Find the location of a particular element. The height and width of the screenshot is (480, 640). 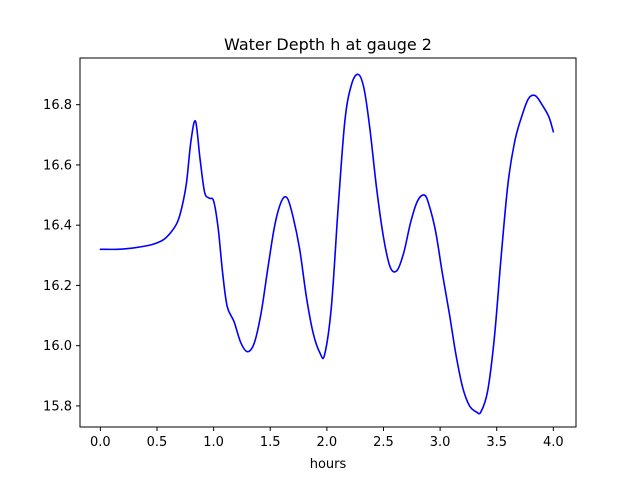

x-tick-label: 2.5 is located at coordinates (383, 442).